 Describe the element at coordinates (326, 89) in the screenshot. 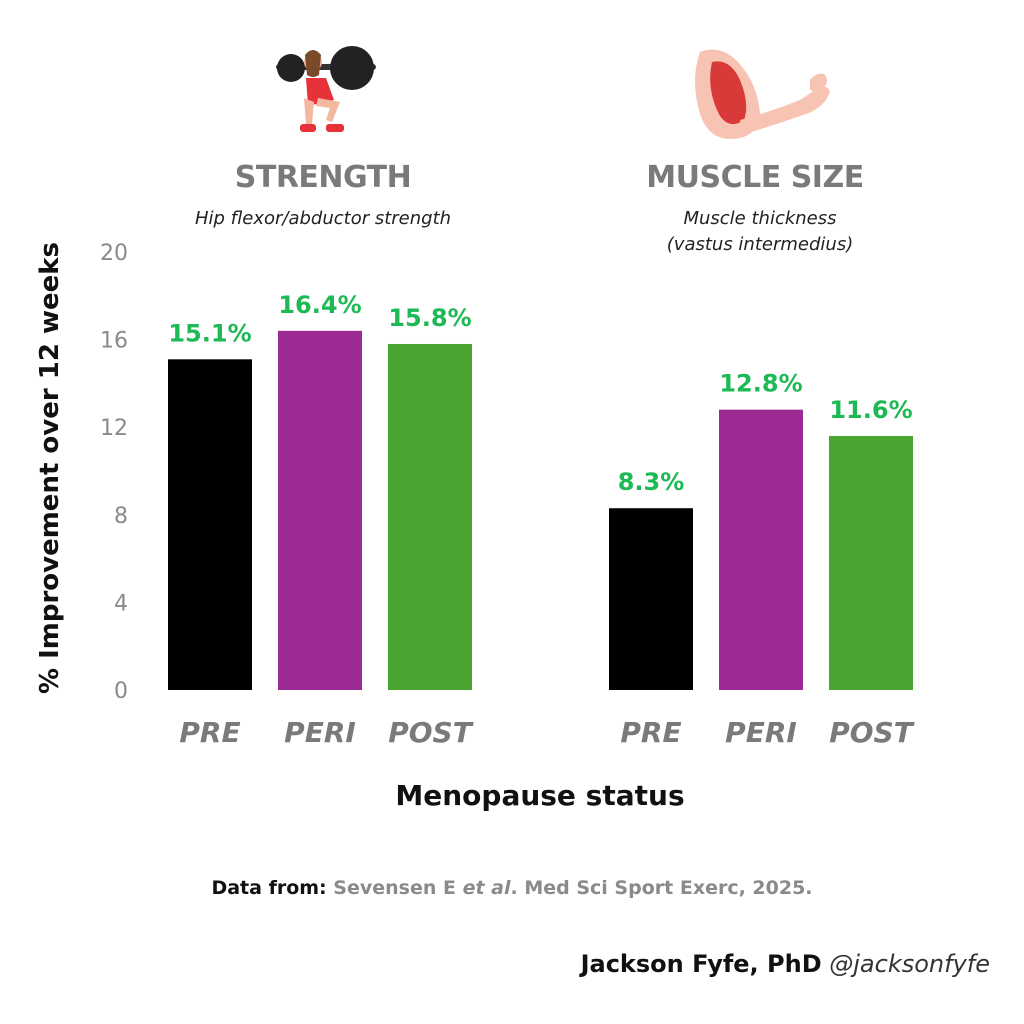

I see `barbell-squat-icon` at that location.